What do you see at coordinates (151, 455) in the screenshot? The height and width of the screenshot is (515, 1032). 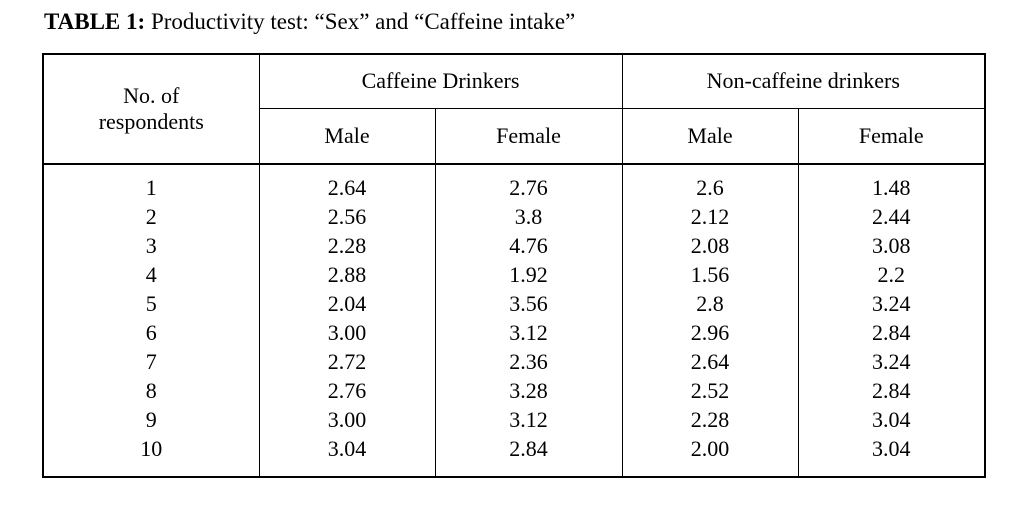 I see `respondent-number: 10` at bounding box center [151, 455].